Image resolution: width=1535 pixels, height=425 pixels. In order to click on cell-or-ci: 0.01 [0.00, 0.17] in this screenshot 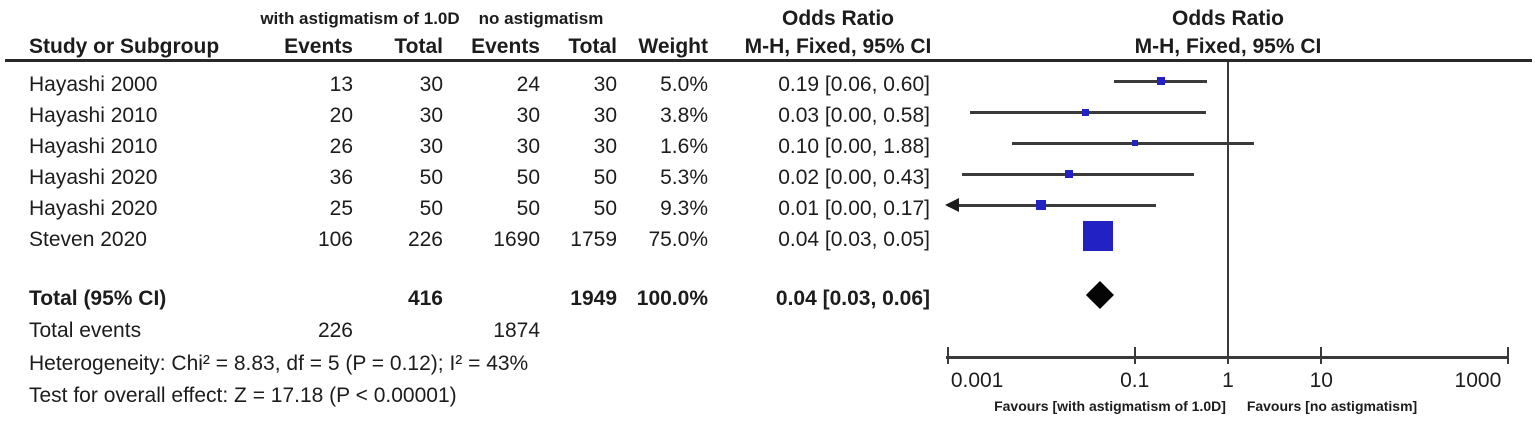, I will do `click(854, 208)`.